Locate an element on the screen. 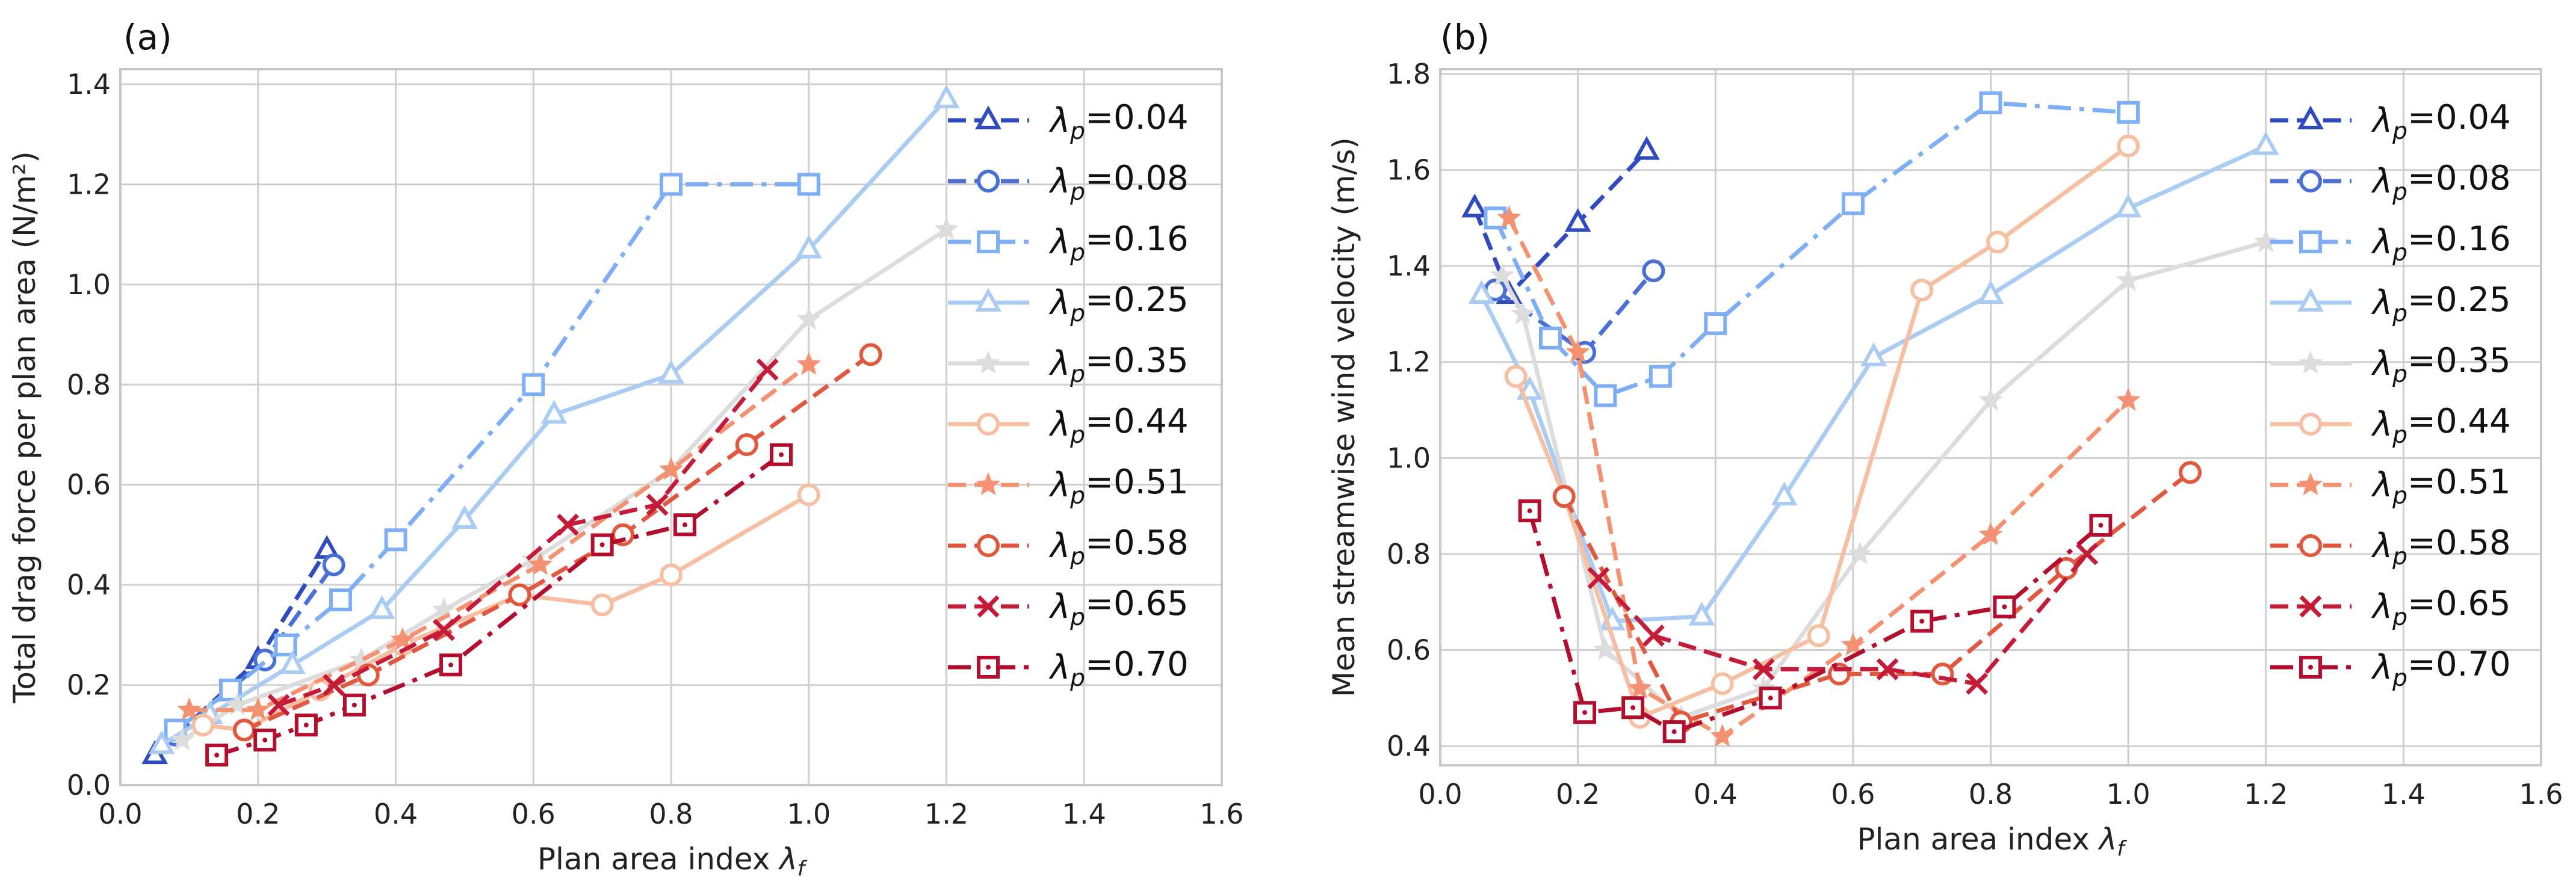 The image size is (2576, 888). x-tick-label: 0.4 is located at coordinates (396, 814).